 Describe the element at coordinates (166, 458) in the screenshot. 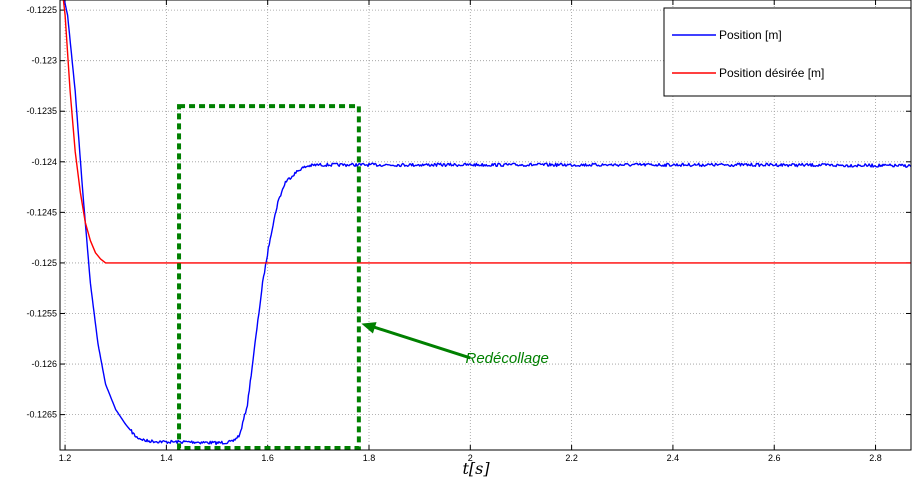

I see `x-tick-label: 1.4` at that location.